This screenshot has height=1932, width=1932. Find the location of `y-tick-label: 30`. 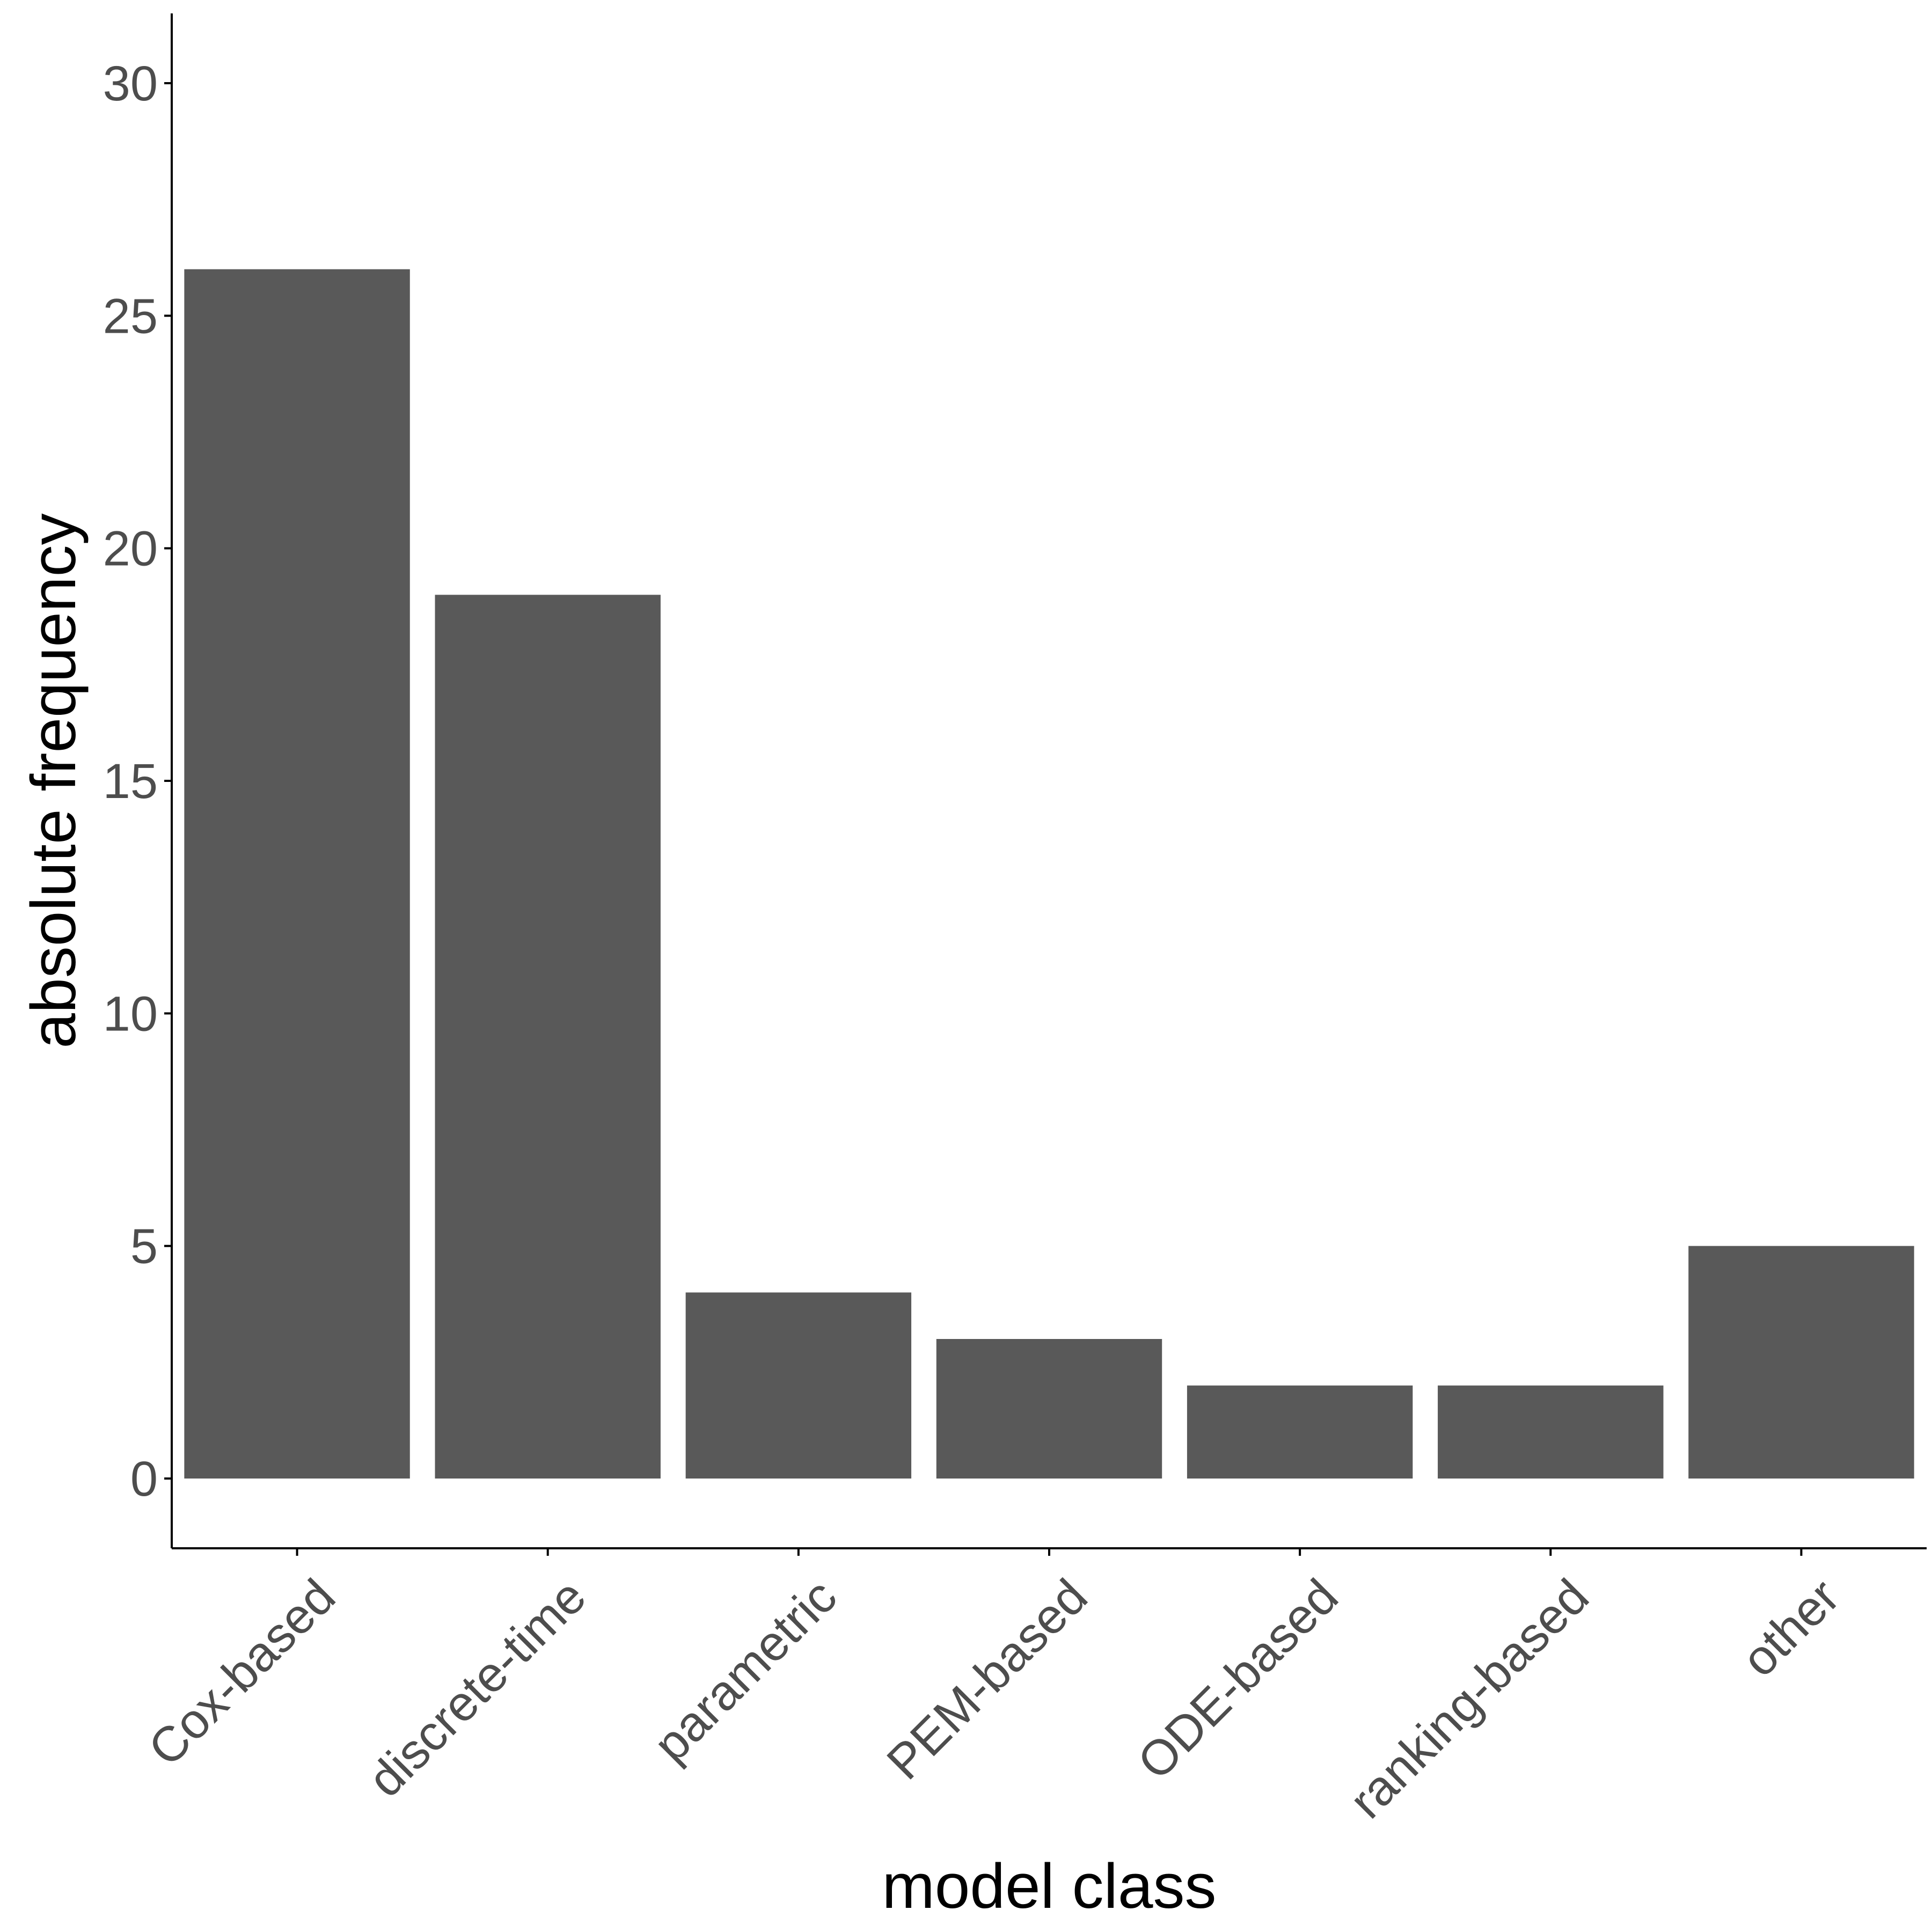

y-tick-label: 30 is located at coordinates (130, 83).